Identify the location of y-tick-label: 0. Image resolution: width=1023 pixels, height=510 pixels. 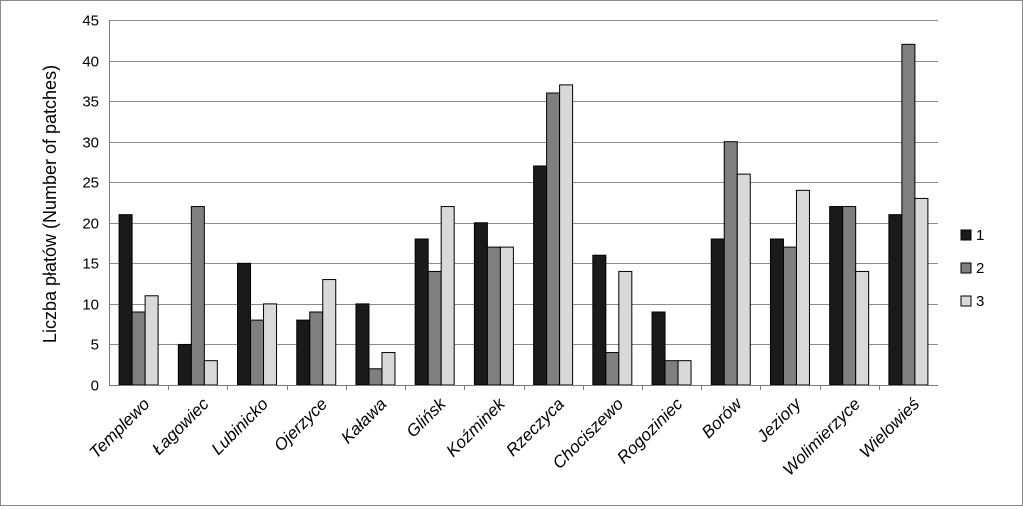
(95, 386).